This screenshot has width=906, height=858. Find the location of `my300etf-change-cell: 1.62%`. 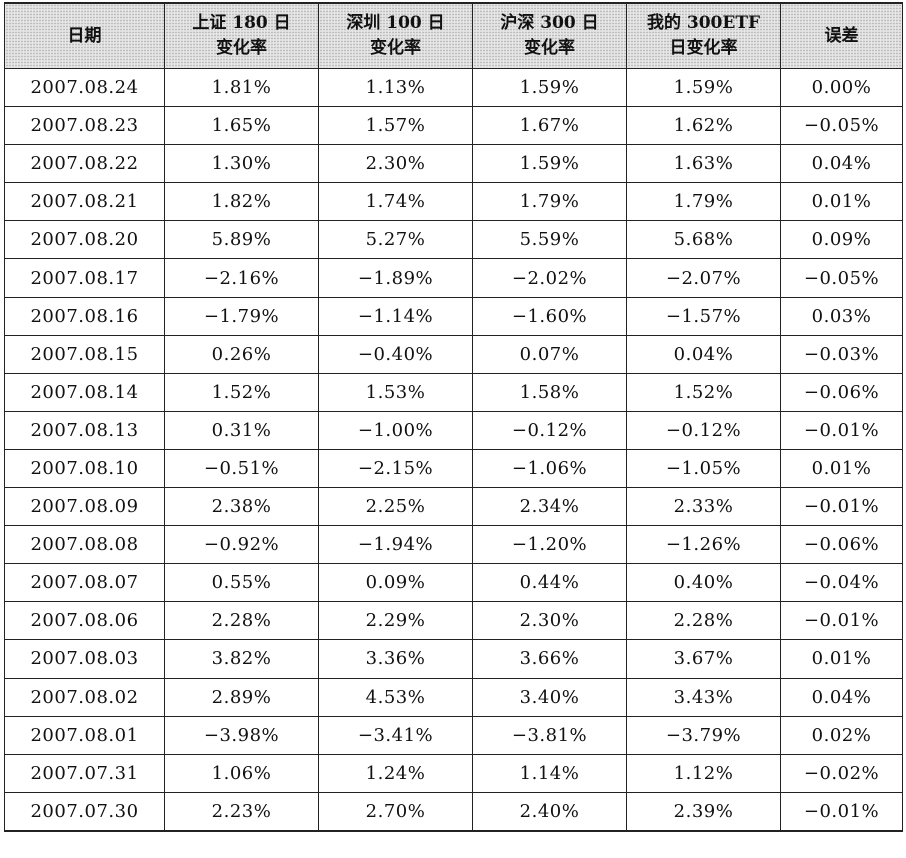

my300etf-change-cell: 1.62% is located at coordinates (703, 126).